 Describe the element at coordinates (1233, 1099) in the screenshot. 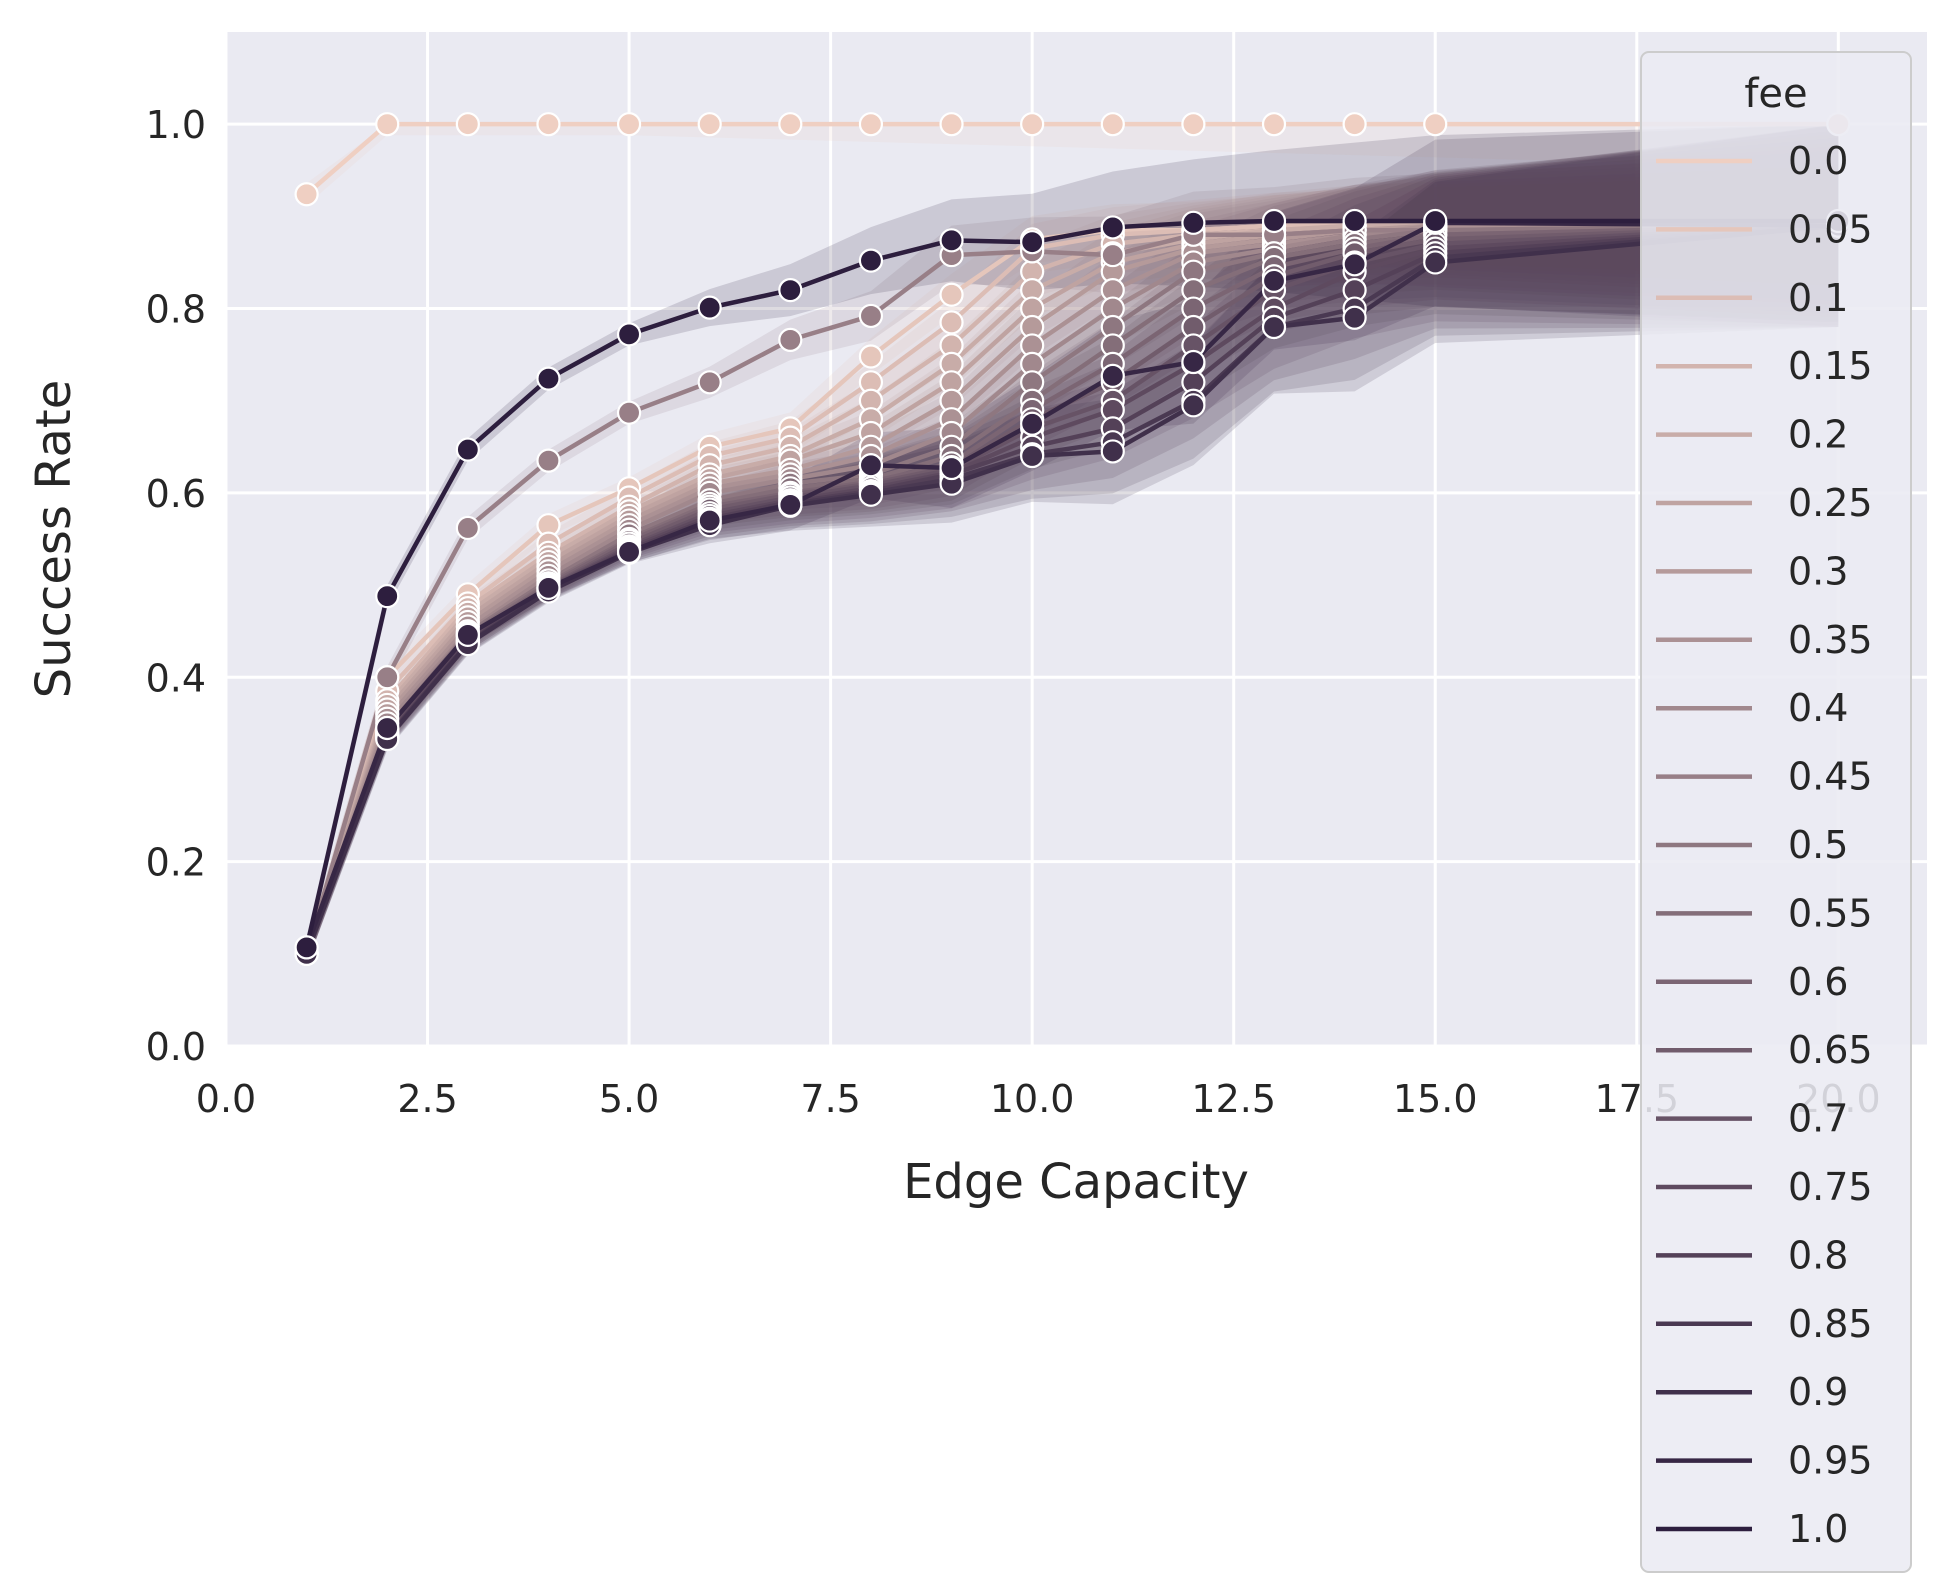

I see `x-tick-label: 12.5` at that location.